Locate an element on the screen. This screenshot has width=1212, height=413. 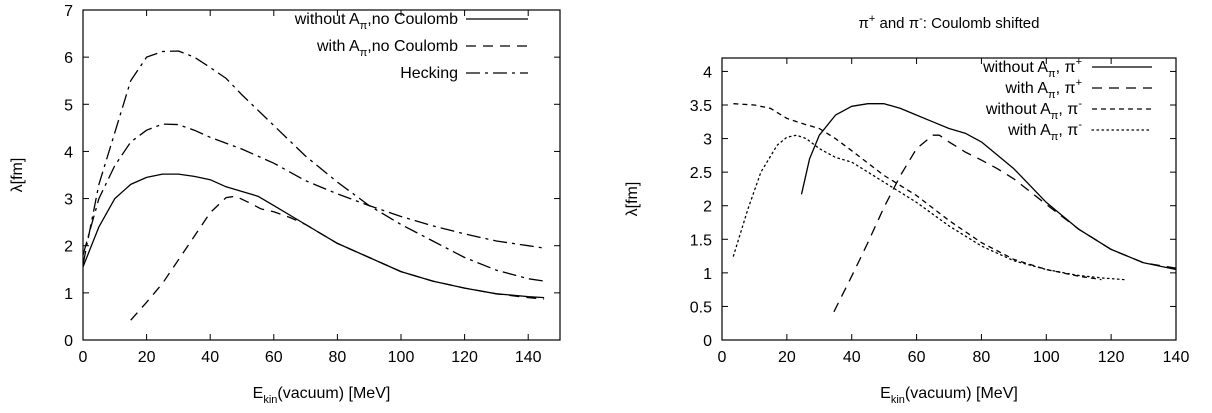
y-tick-label: 0.5 is located at coordinates (701, 307).